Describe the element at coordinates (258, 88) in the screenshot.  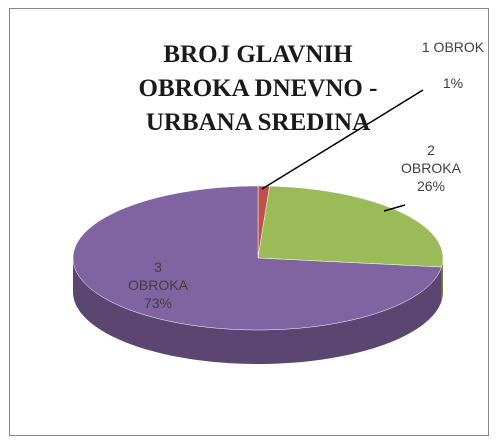
I see `chart-title: OBROKA DNEVNO -` at that location.